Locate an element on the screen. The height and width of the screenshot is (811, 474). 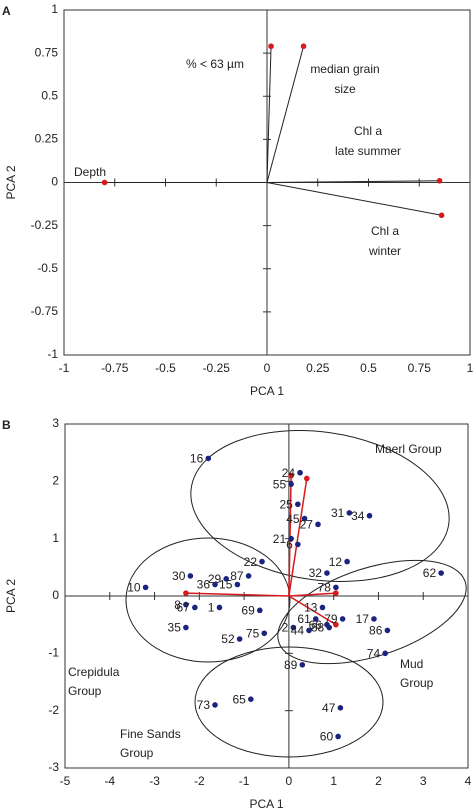
site-label: 75 is located at coordinates (253, 633).